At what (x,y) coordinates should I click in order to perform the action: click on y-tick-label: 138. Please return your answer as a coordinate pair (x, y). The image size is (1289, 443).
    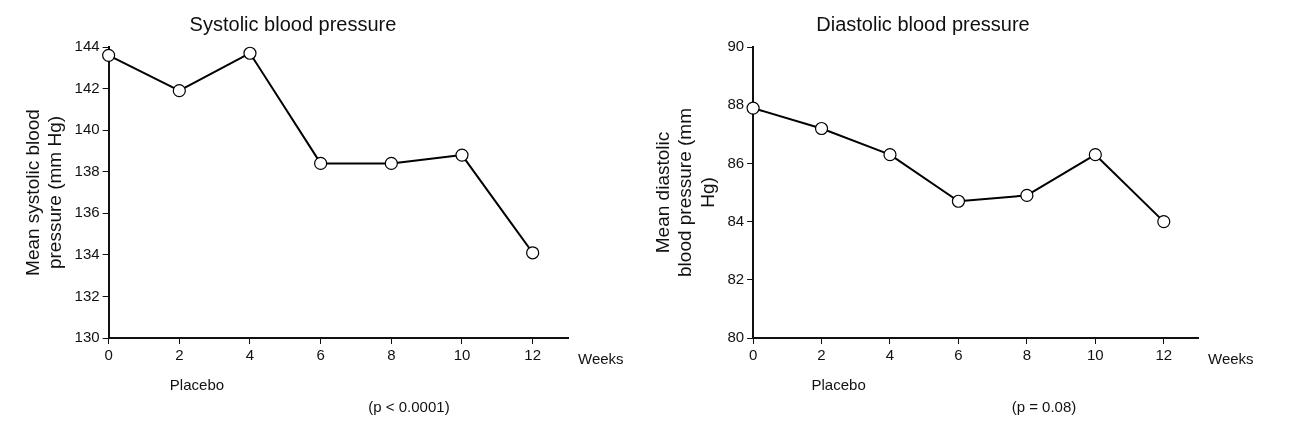
    Looking at the image, I should click on (87, 170).